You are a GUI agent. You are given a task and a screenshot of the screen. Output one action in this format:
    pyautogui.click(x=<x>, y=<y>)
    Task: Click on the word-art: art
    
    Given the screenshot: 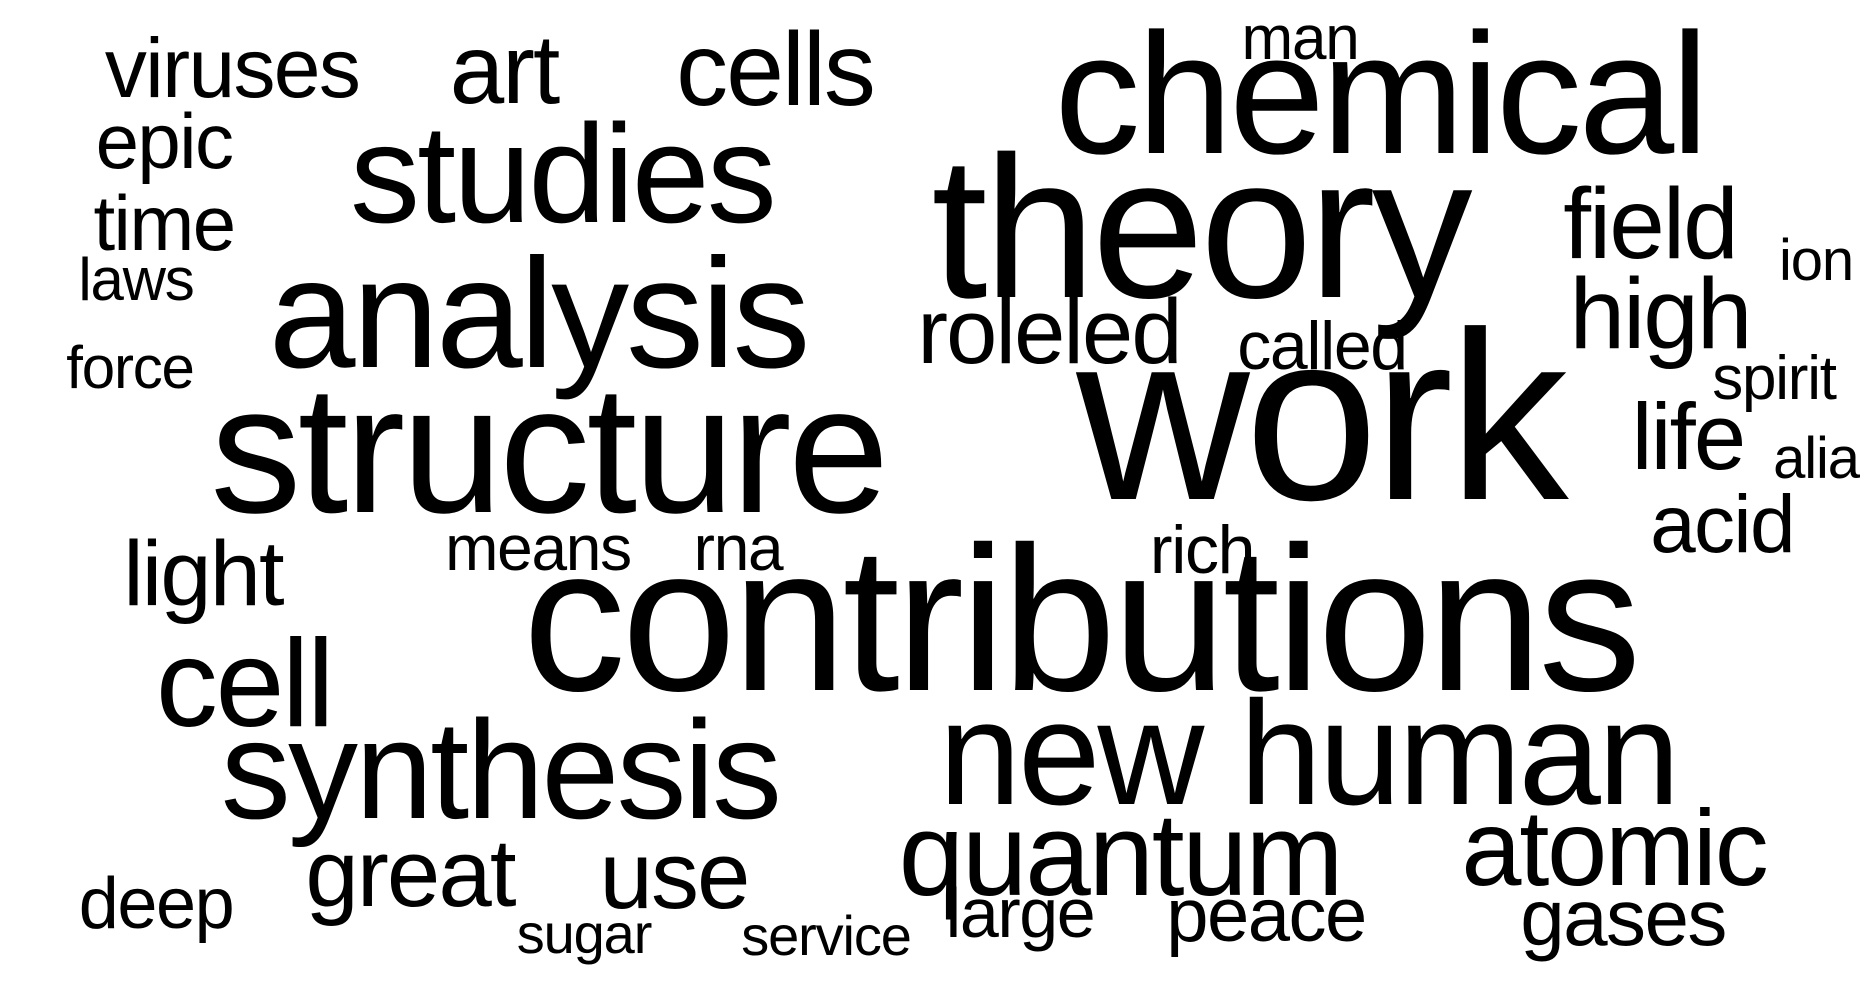 What is the action you would take?
    pyautogui.click(x=504, y=69)
    